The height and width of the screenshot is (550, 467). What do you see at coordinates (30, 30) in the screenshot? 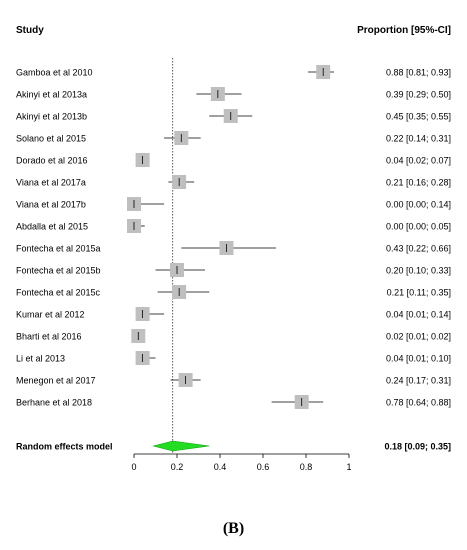
I see `header-study: Study` at bounding box center [30, 30].